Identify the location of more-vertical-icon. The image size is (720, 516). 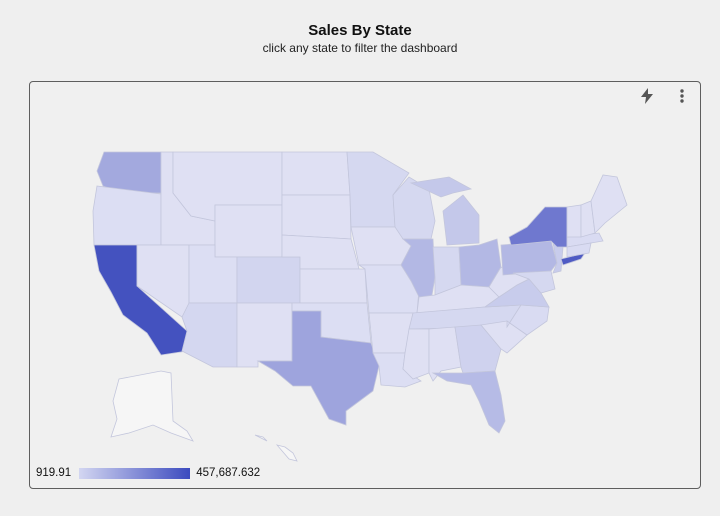
(682, 96).